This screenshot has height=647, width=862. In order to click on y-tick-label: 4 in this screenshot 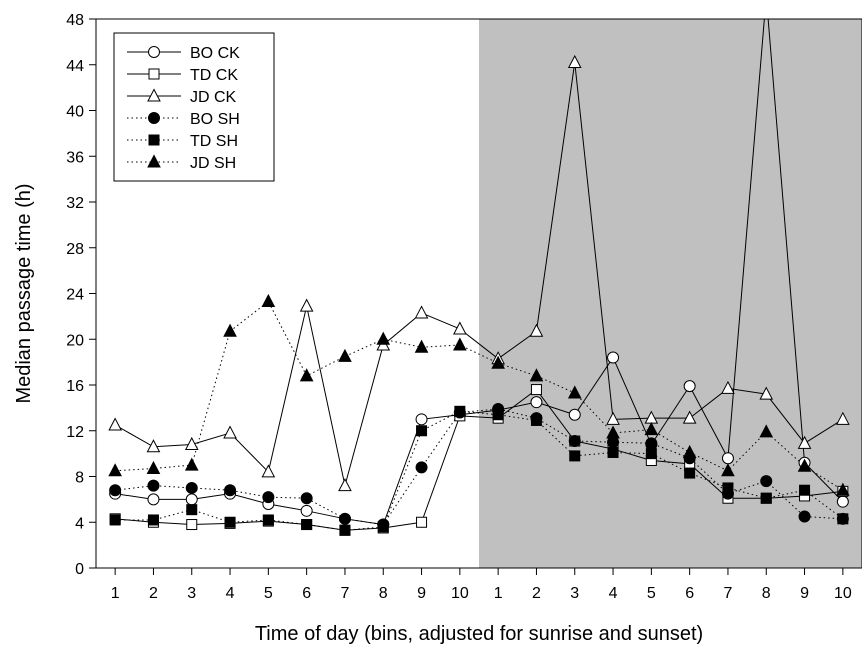, I will do `click(79, 523)`.